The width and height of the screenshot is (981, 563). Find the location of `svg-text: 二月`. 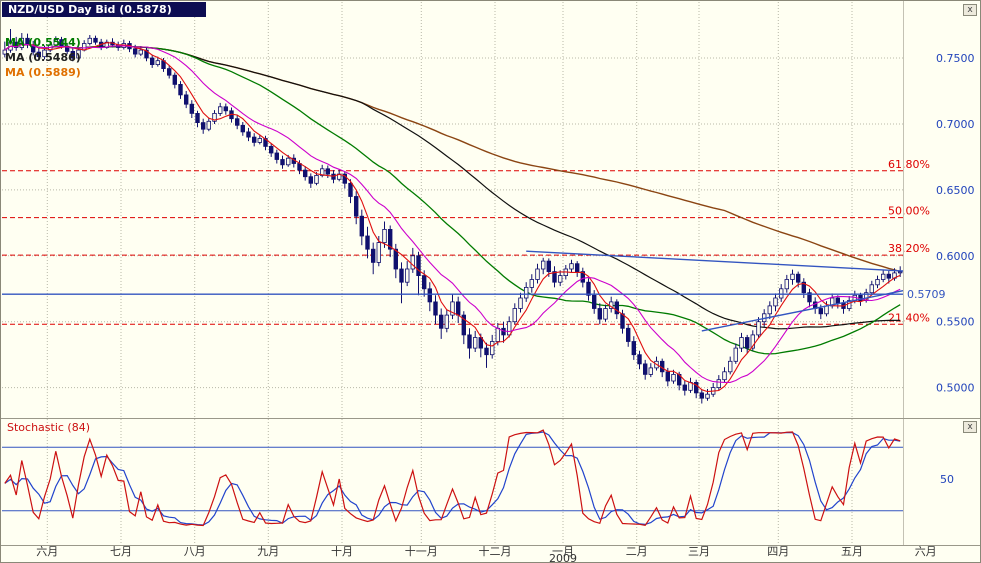

svg-text: 二月 is located at coordinates (637, 551).